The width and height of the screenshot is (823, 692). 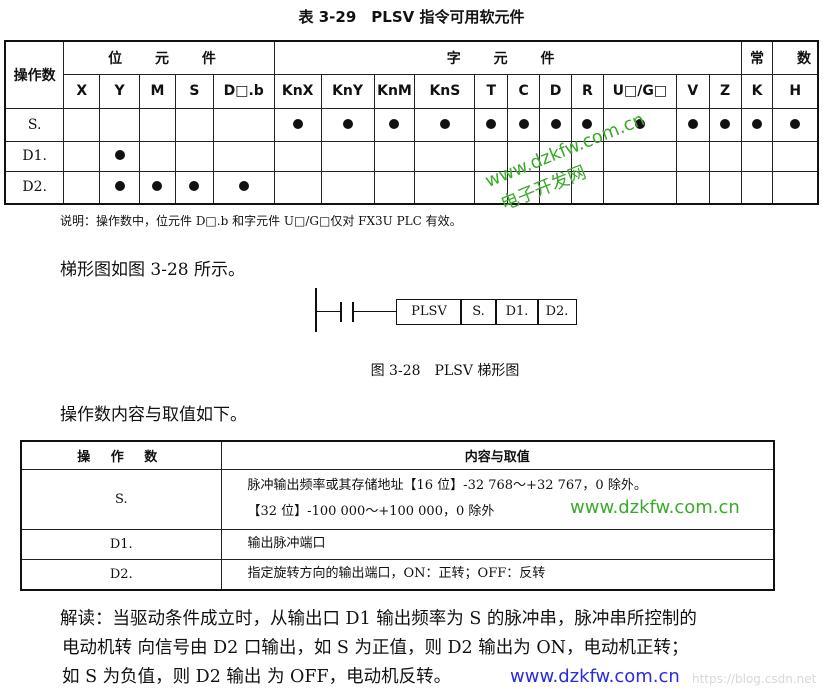 I want to click on ladder-cell-d2: D2., so click(x=557, y=312).